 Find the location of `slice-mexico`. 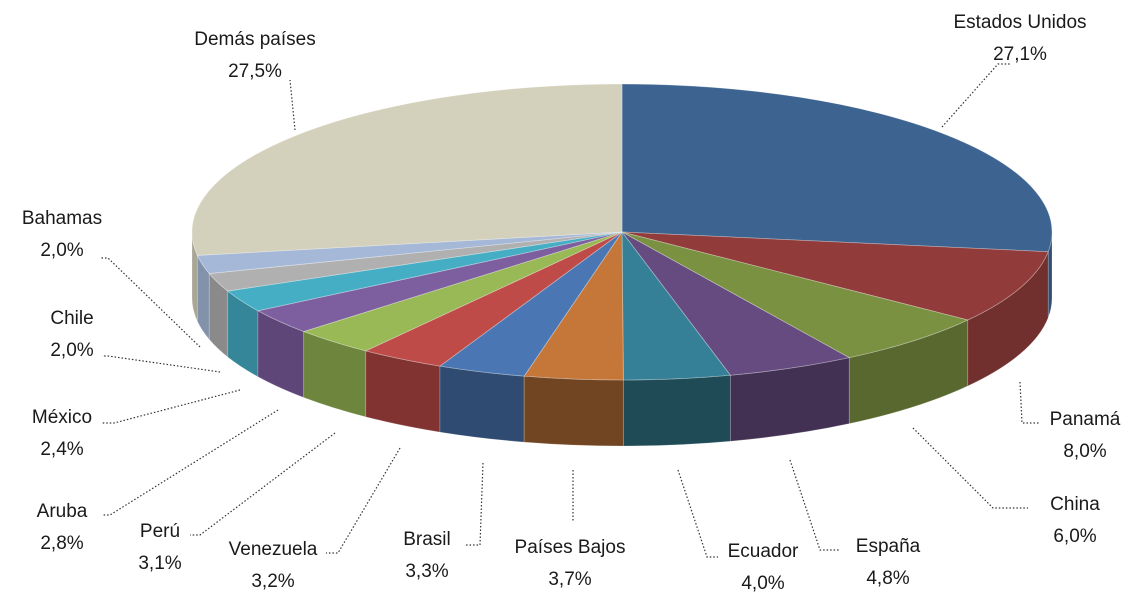

slice-mexico is located at coordinates (424, 271).